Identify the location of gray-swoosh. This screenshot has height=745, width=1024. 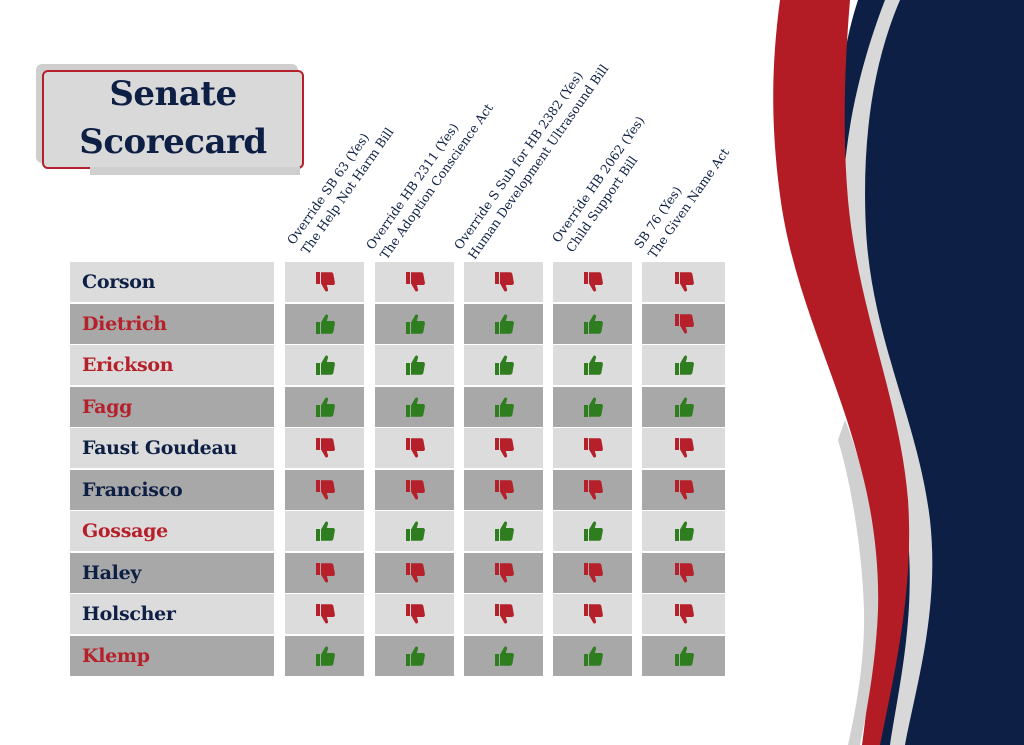
(887, 372).